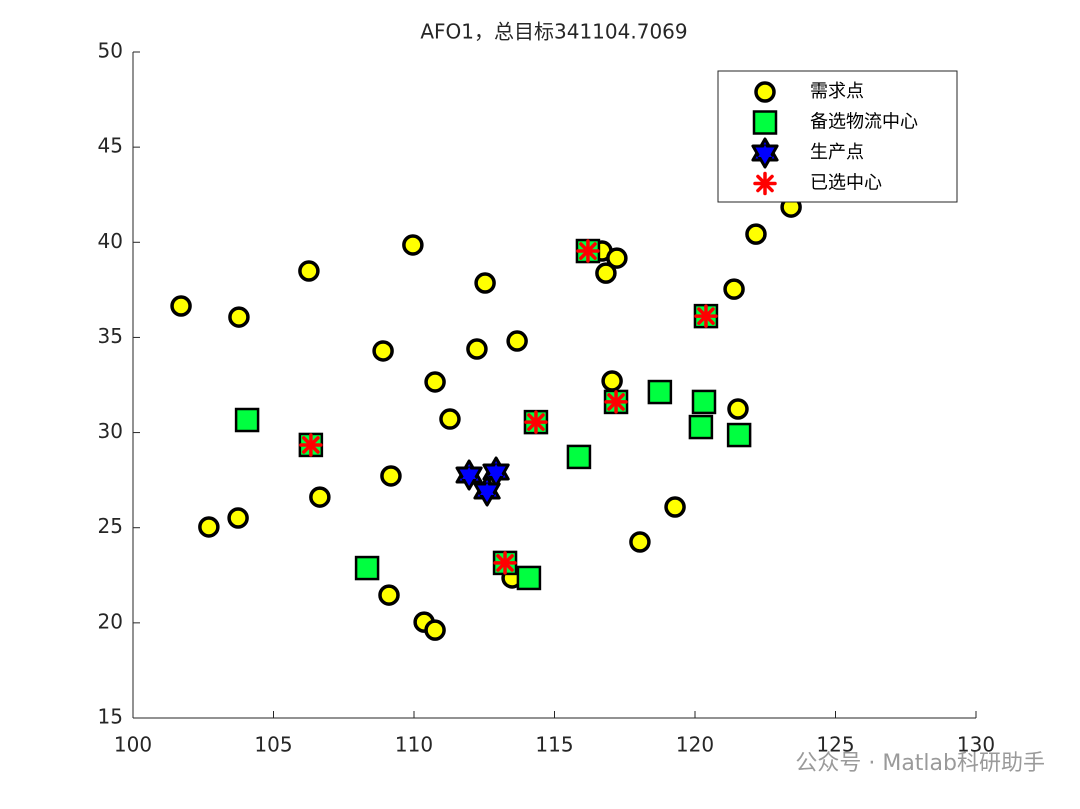 This screenshot has height=809, width=1080. I want to click on x-tick-label: 110, so click(414, 745).